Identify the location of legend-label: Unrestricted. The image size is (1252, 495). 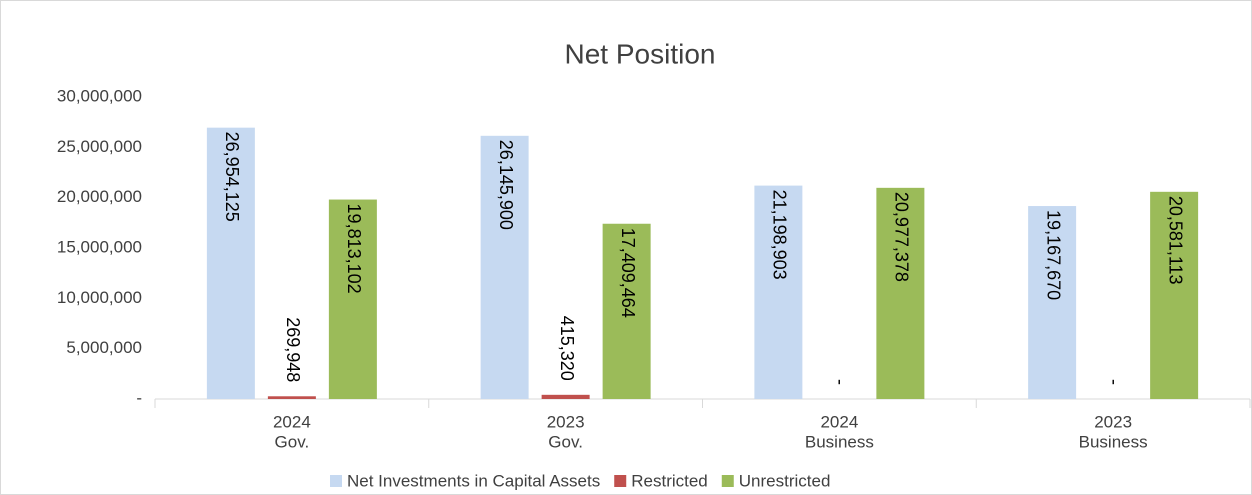
(785, 480).